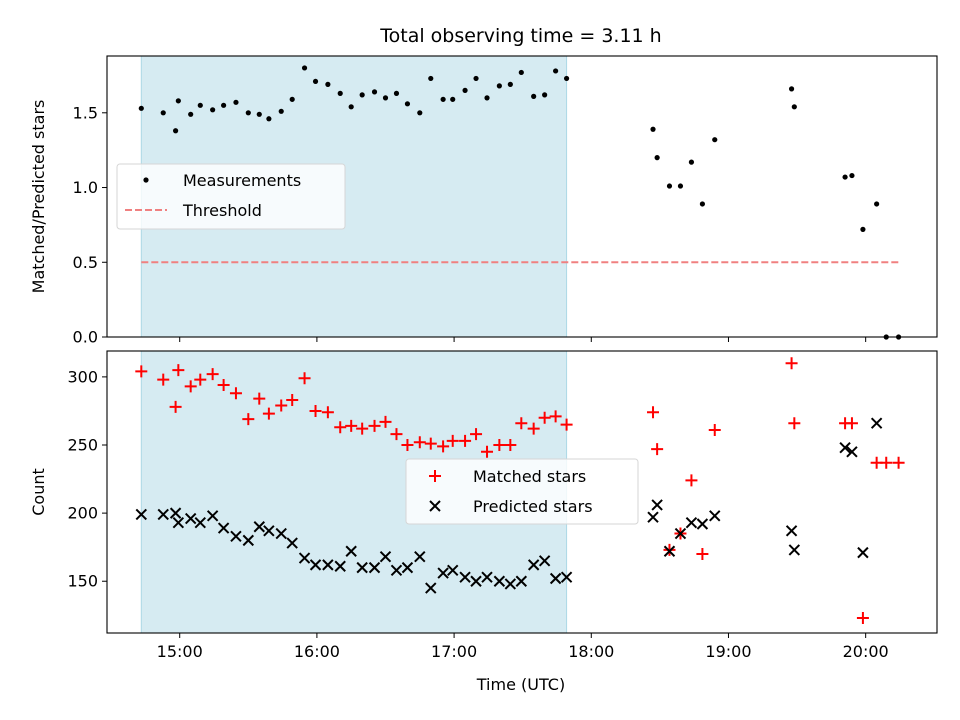 This screenshot has height=720, width=960. I want to click on x-tick-label: 16:00, so click(317, 651).